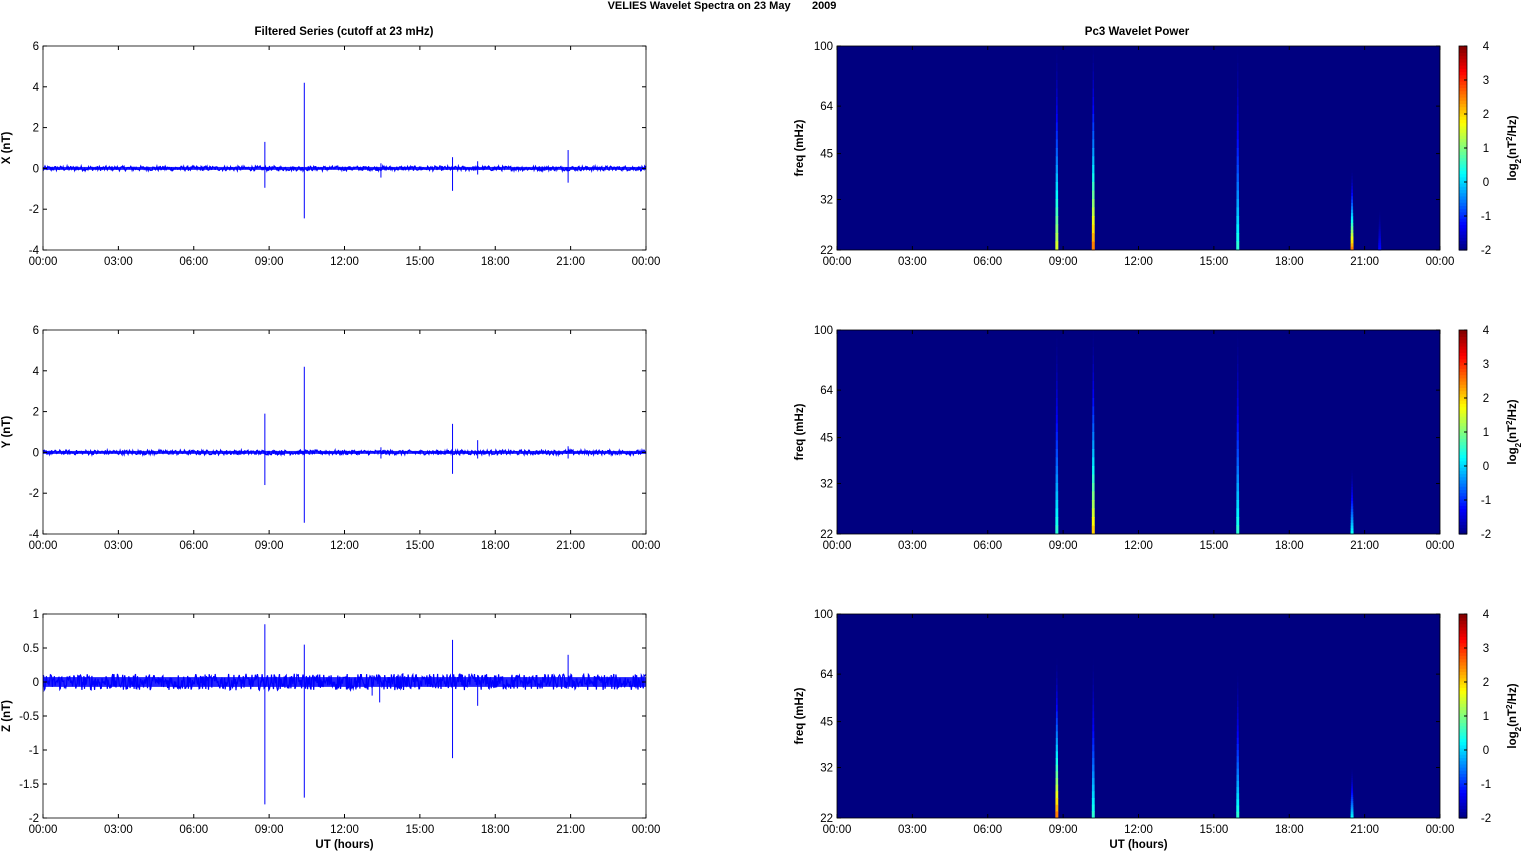 Image resolution: width=1526 pixels, height=851 pixels. Describe the element at coordinates (495, 262) in the screenshot. I see `x-tick-label-0-6: 18:00` at that location.